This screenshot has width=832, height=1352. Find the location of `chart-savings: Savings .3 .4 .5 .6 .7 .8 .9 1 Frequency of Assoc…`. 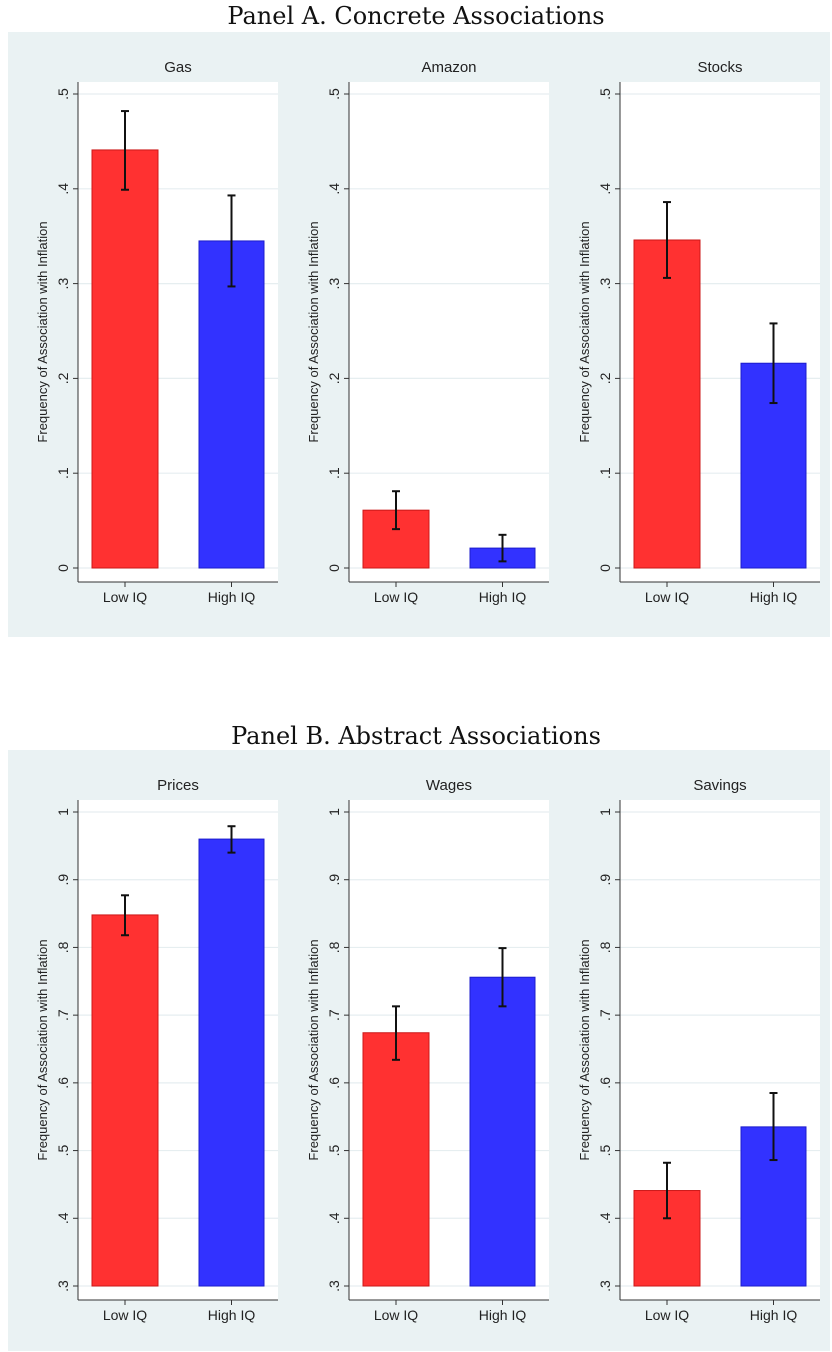

chart-savings: Savings .3 .4 .5 .6 .7 .8 .9 1 Frequency of Assoc… is located at coordinates (698, 1050).